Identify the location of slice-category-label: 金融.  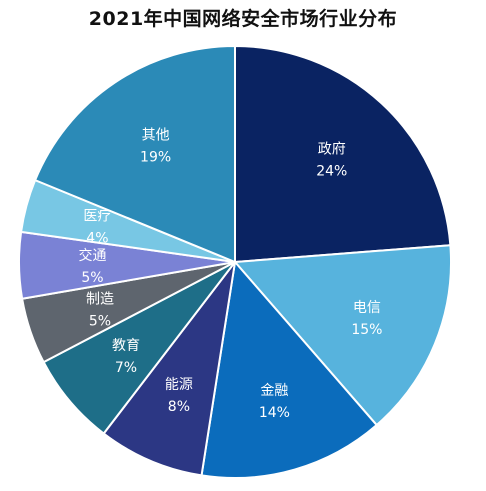
(274, 391).